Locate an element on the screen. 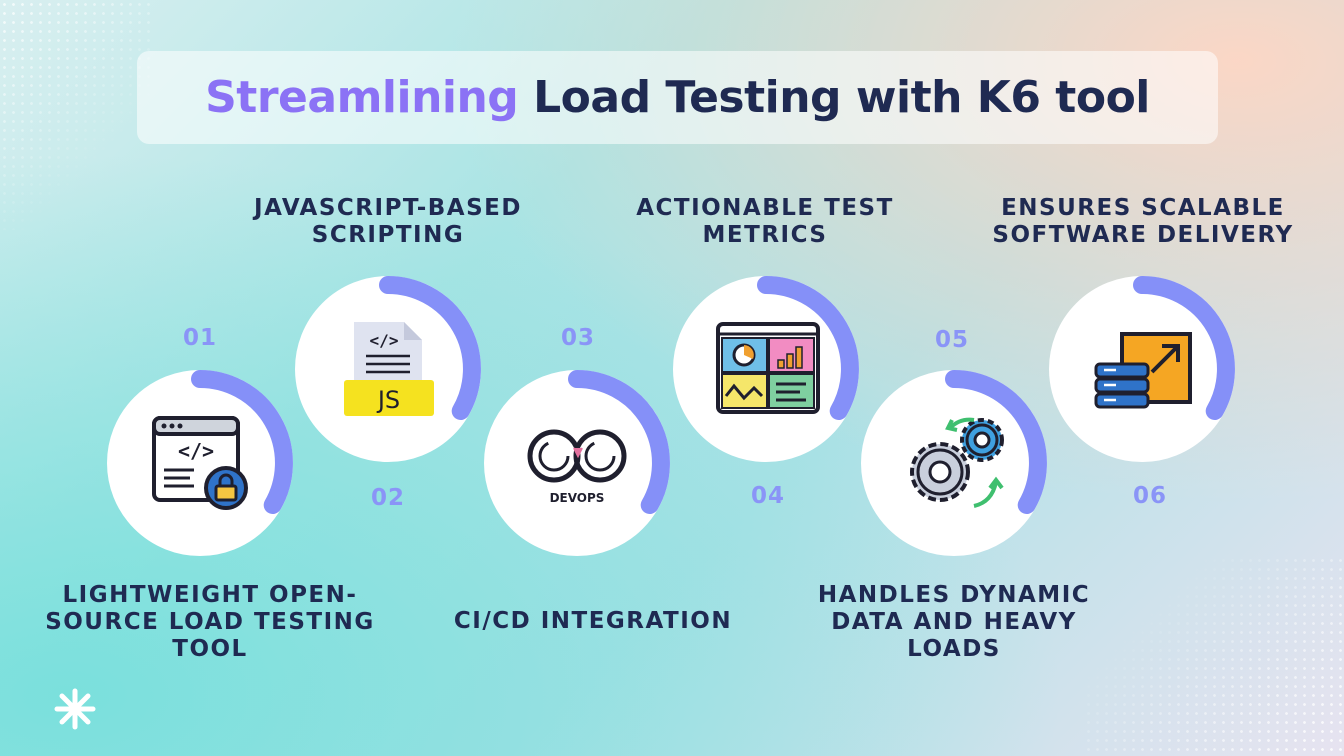 This screenshot has width=1344, height=756. devops-infinity-icon: DEVOPS is located at coordinates (577, 467).